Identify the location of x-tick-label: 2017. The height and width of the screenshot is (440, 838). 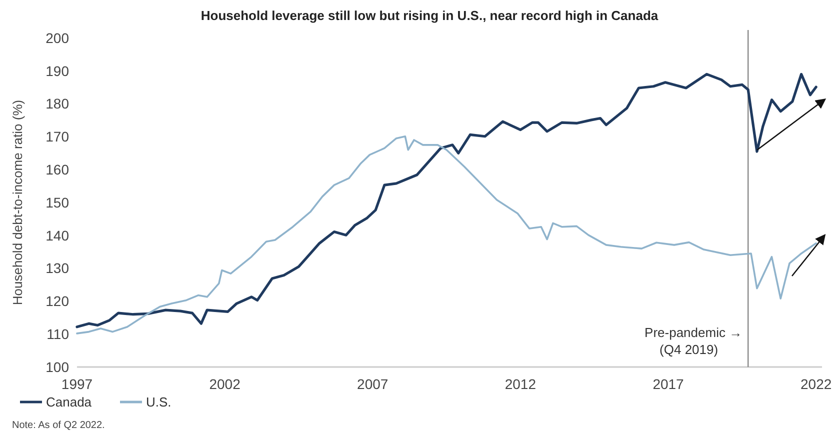
(668, 384).